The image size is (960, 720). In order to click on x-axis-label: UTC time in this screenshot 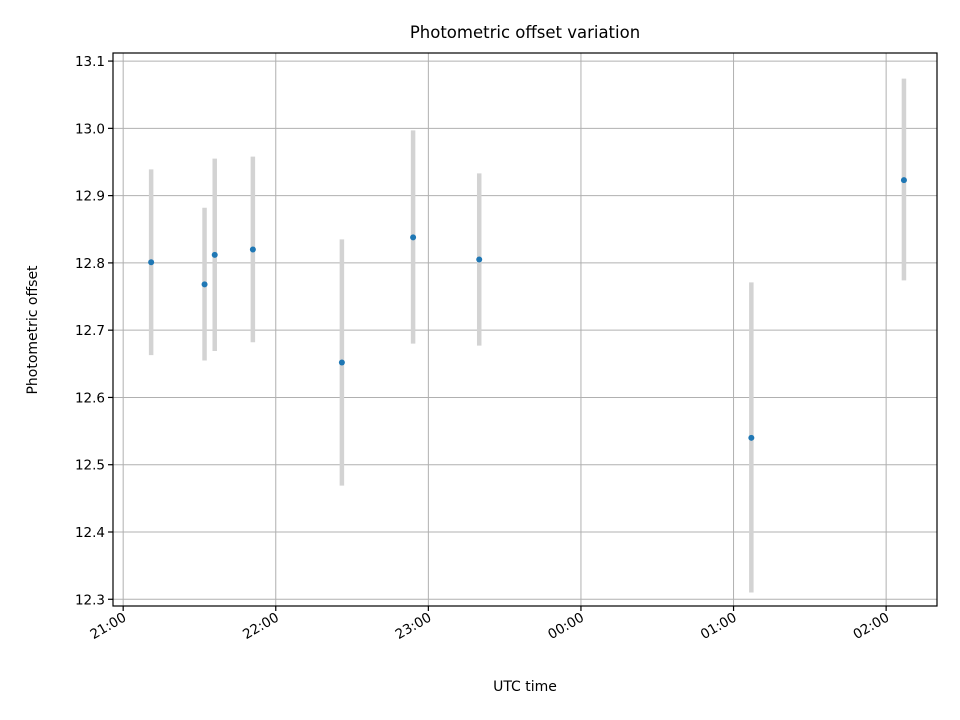, I will do `click(525, 687)`.